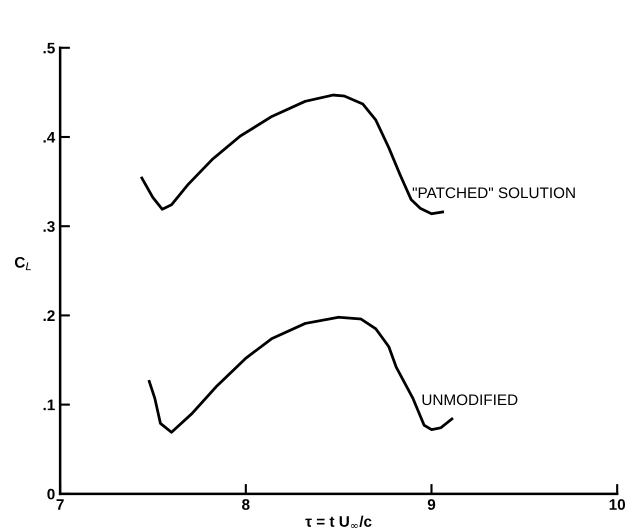 The height and width of the screenshot is (531, 633). Describe the element at coordinates (50, 137) in the screenshot. I see `y-tick-label: .4` at that location.